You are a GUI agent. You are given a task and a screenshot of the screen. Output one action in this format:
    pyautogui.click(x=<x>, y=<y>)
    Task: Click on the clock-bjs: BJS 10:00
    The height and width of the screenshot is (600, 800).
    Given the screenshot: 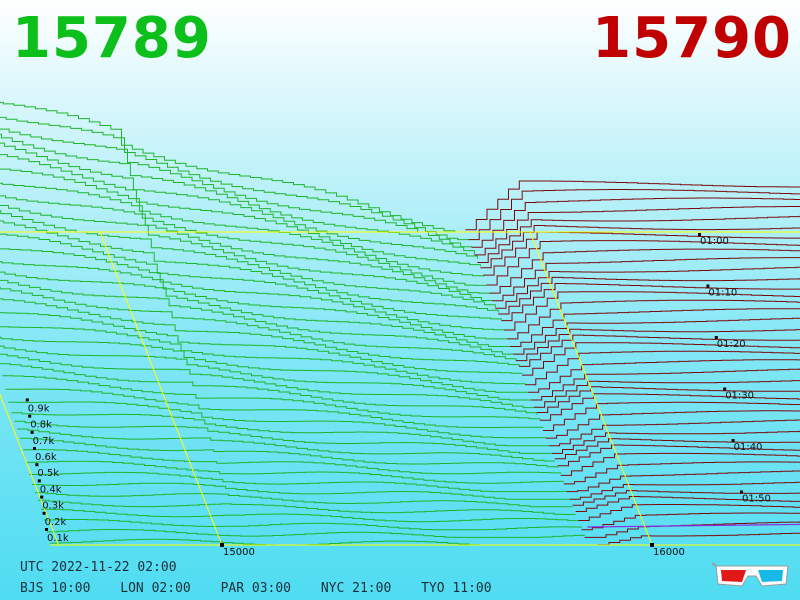 What is the action you would take?
    pyautogui.click(x=55, y=588)
    